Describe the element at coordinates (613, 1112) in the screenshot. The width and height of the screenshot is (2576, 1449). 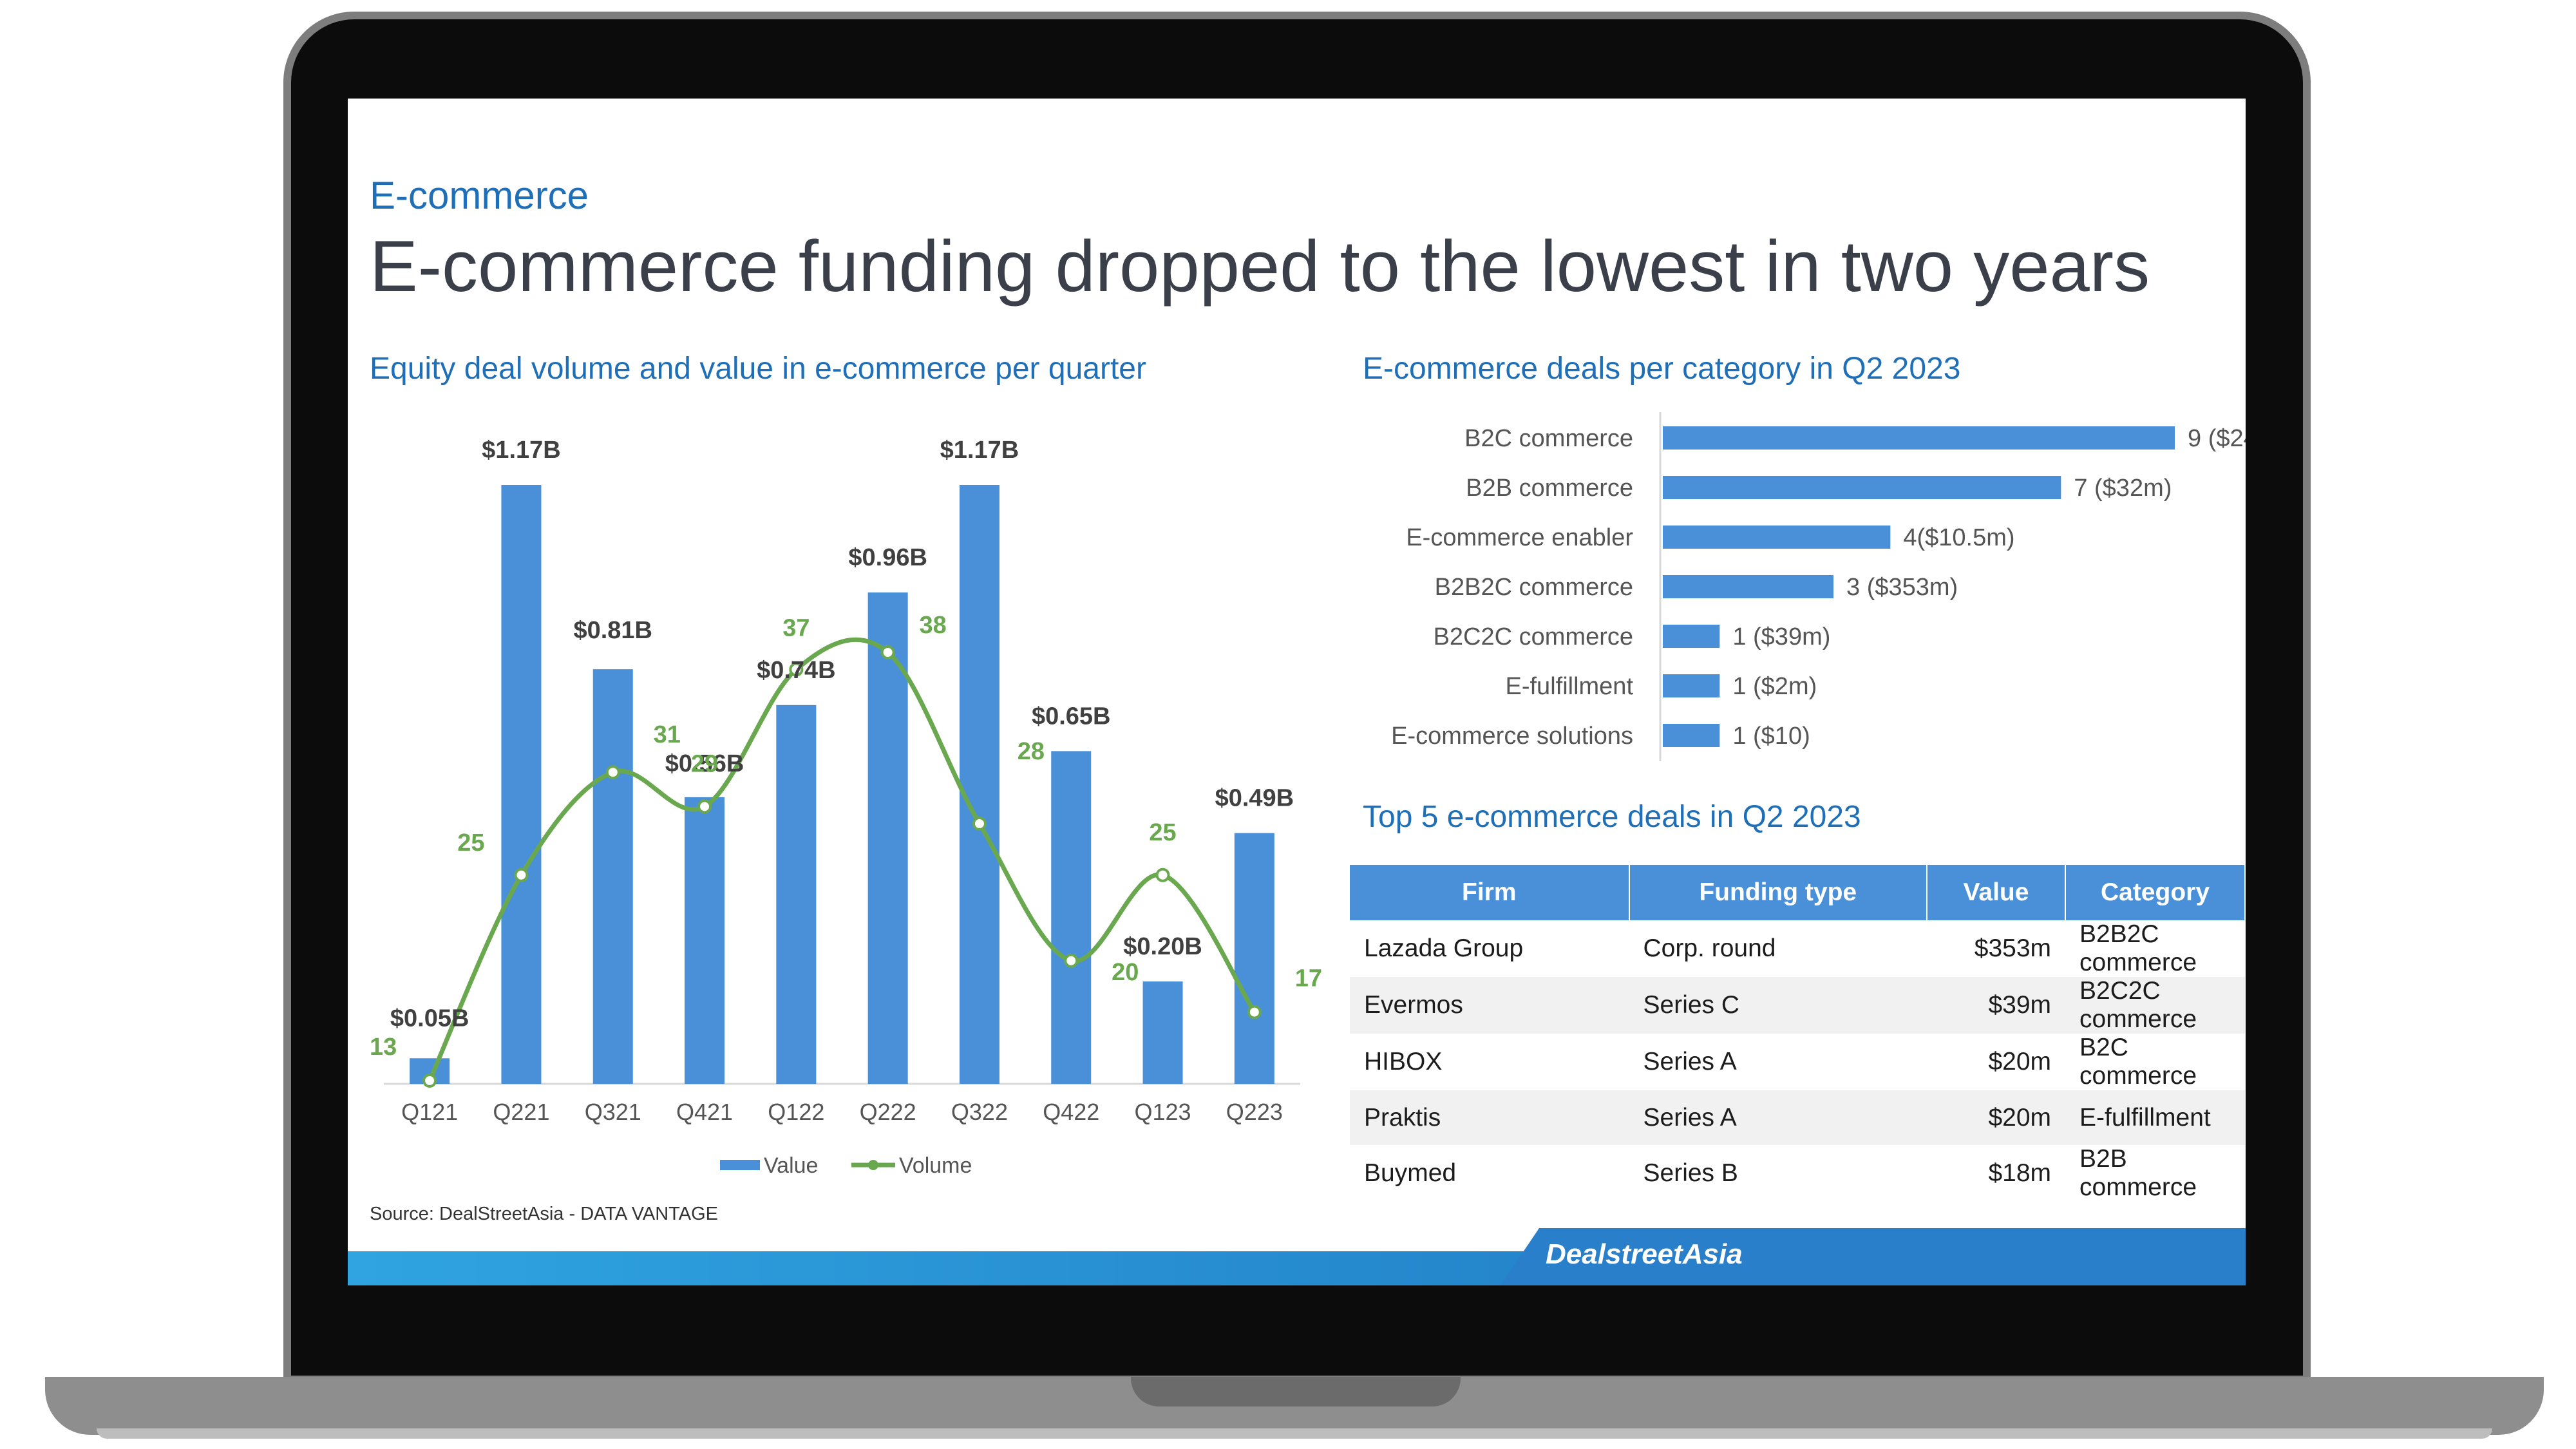
I see `x-tick-label: Q321` at that location.